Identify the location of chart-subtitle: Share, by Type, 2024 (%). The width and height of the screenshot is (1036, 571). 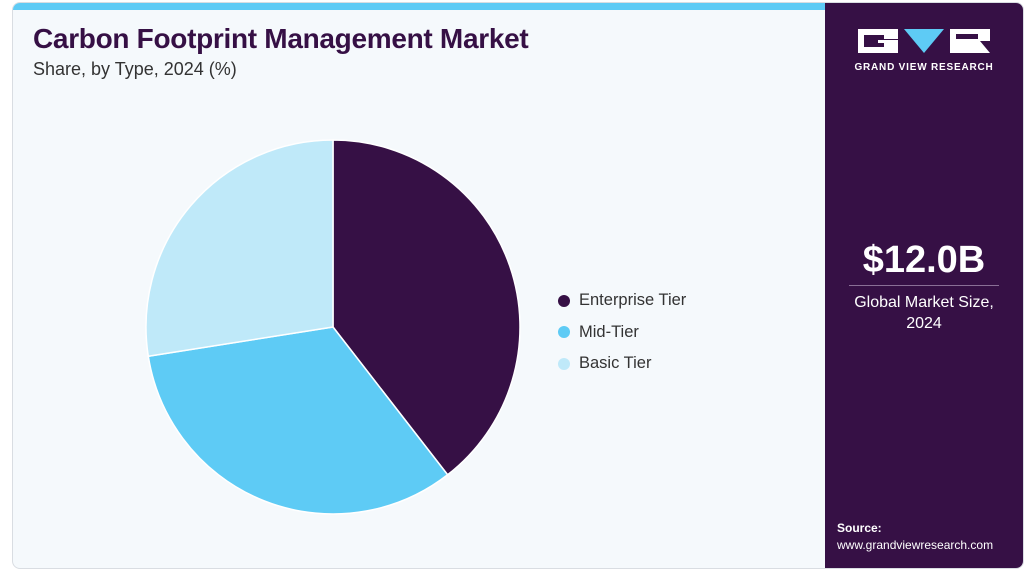
(135, 69).